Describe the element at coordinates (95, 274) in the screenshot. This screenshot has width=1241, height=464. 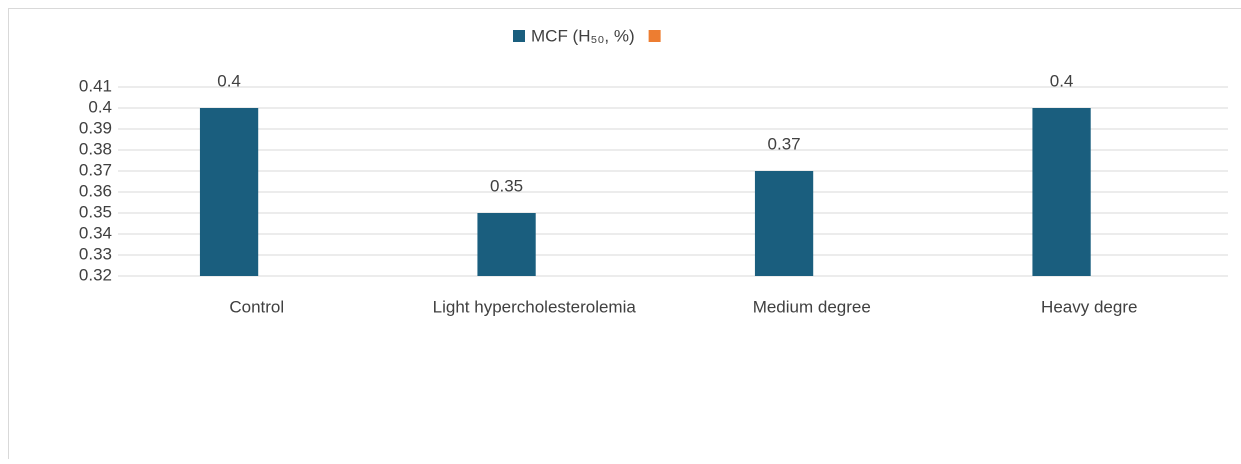
I see `y-tick-label: 0.32` at that location.